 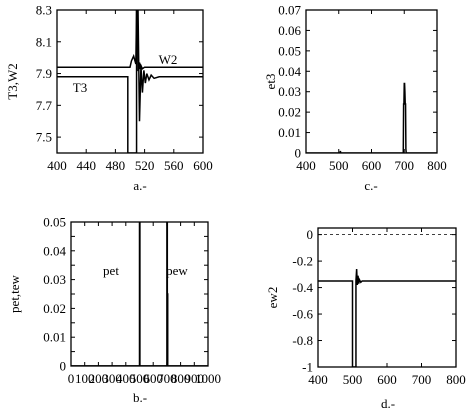 What do you see at coordinates (44, 10) in the screenshot?
I see `y-tick-label: 8.3` at bounding box center [44, 10].